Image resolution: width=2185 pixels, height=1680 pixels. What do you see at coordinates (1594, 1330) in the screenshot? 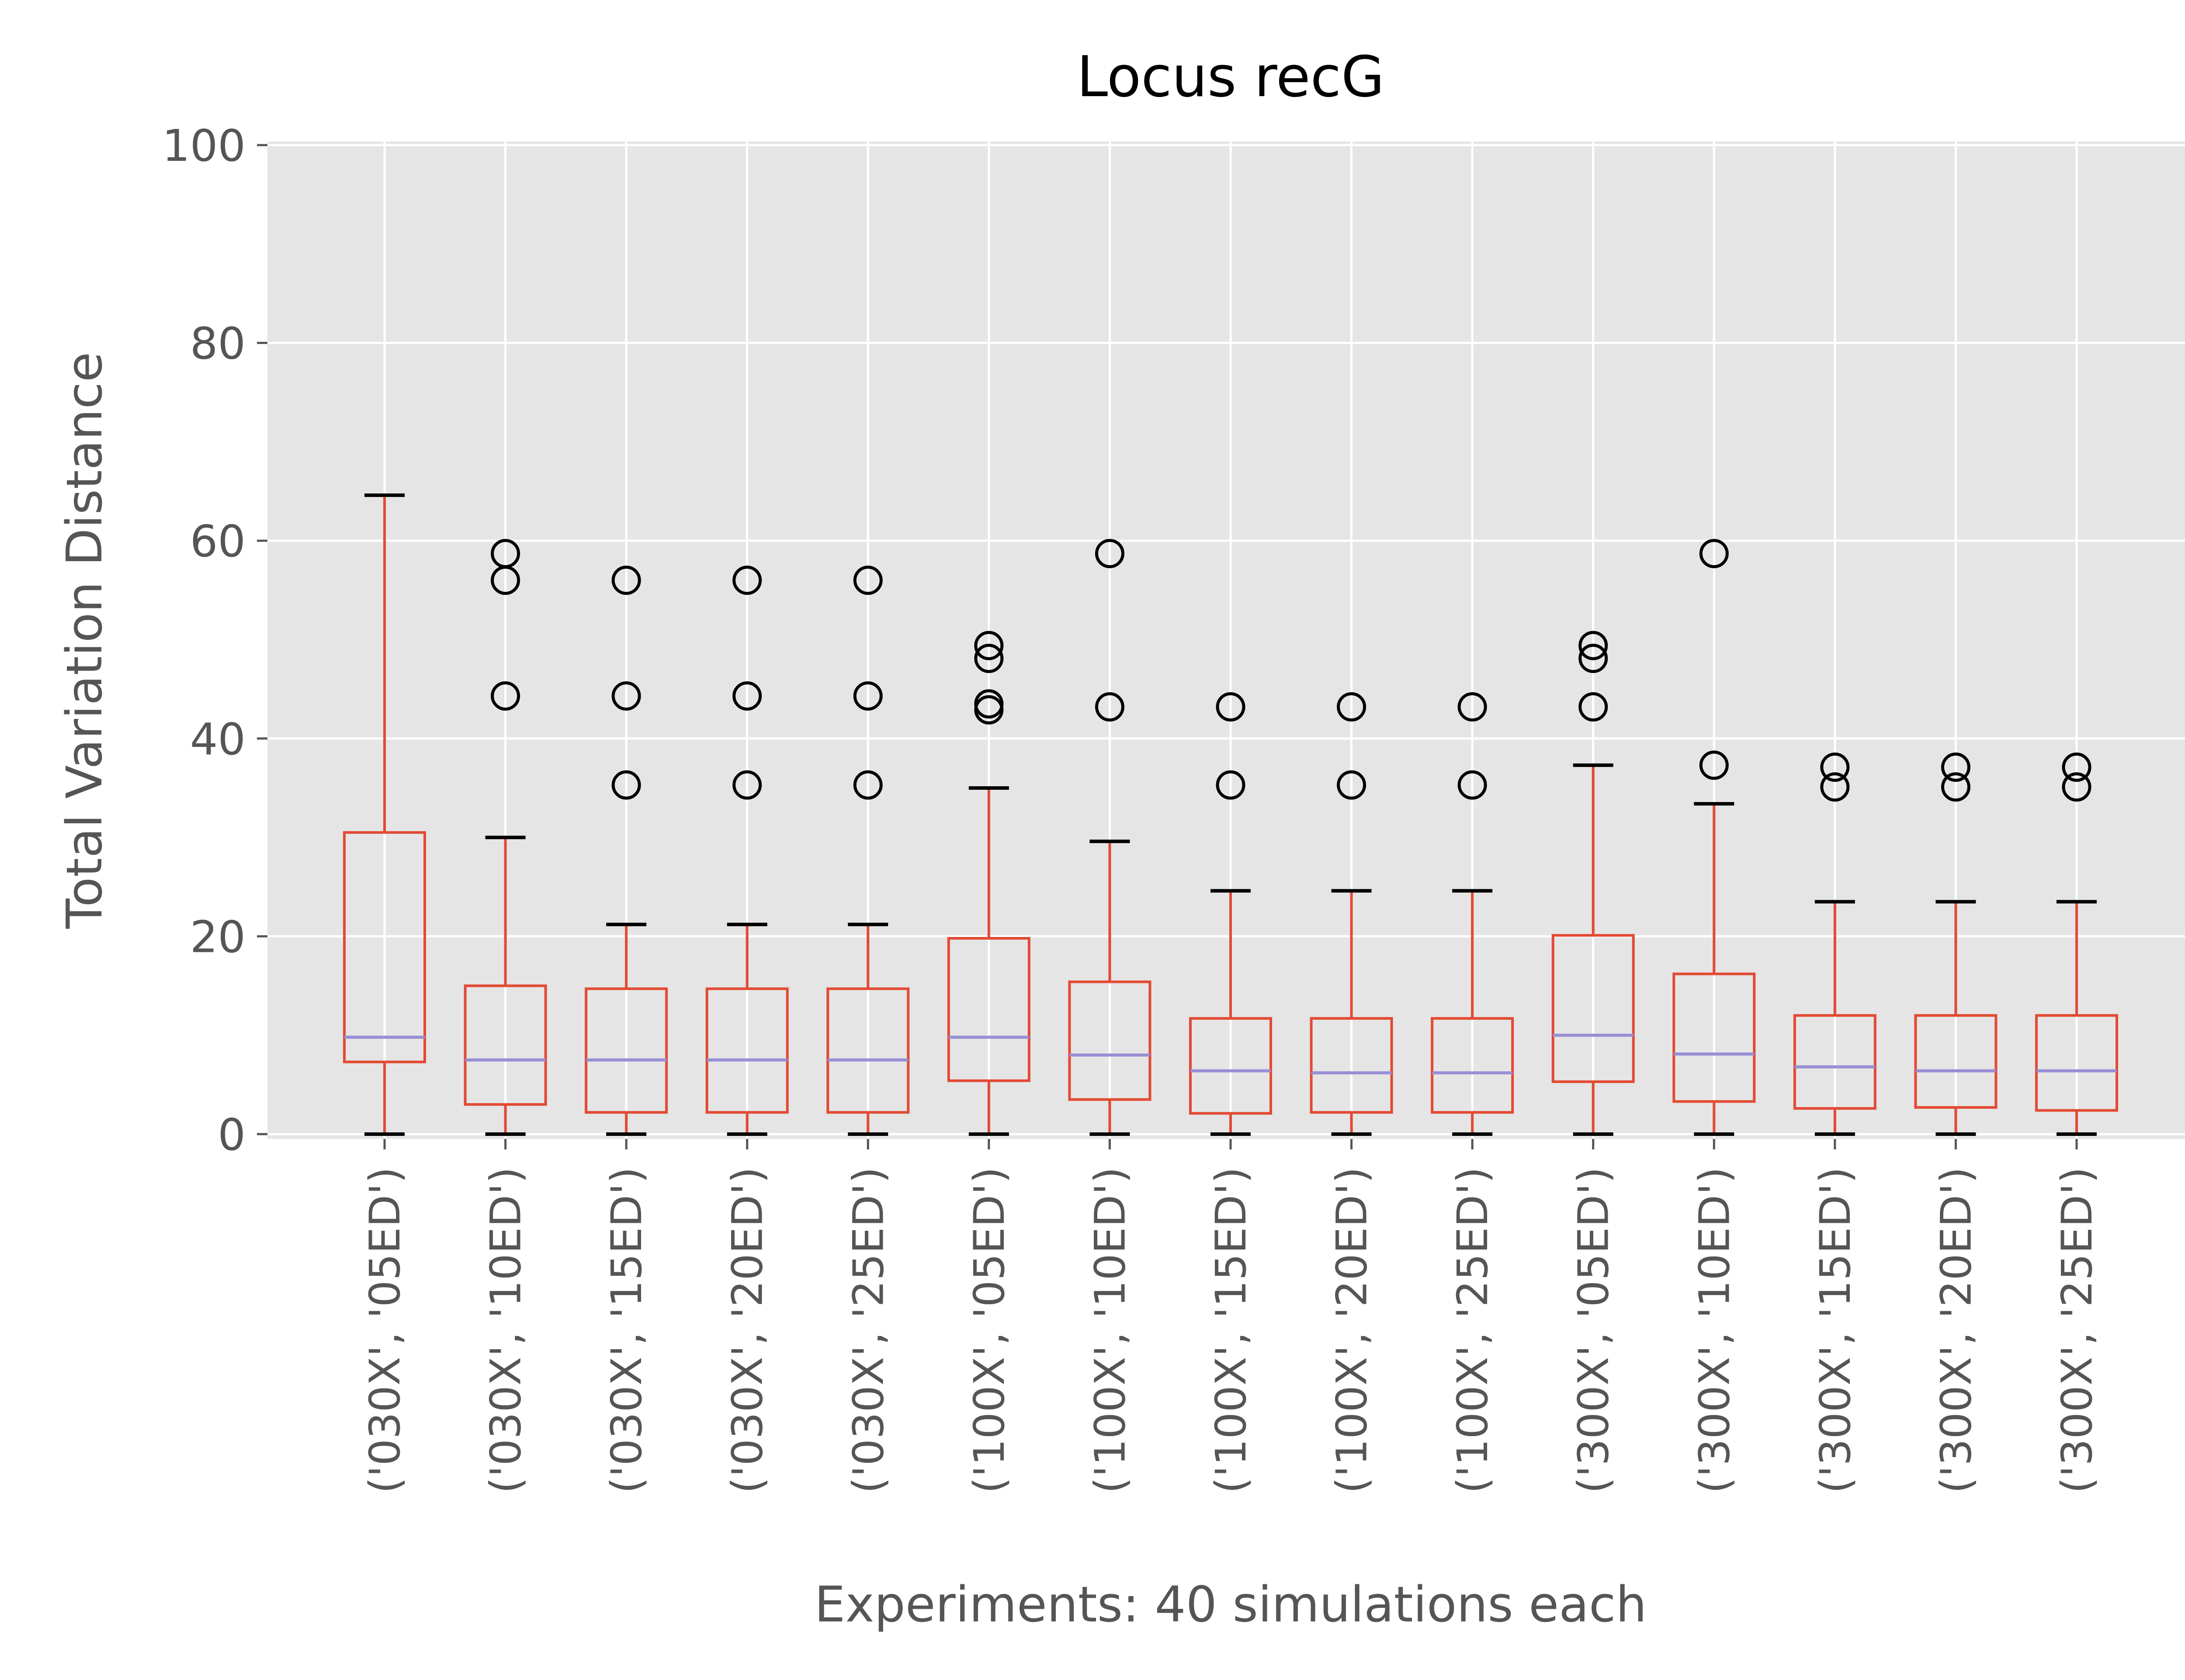
I see `x-tick-label: ('300X', '05ED')` at bounding box center [1594, 1330].